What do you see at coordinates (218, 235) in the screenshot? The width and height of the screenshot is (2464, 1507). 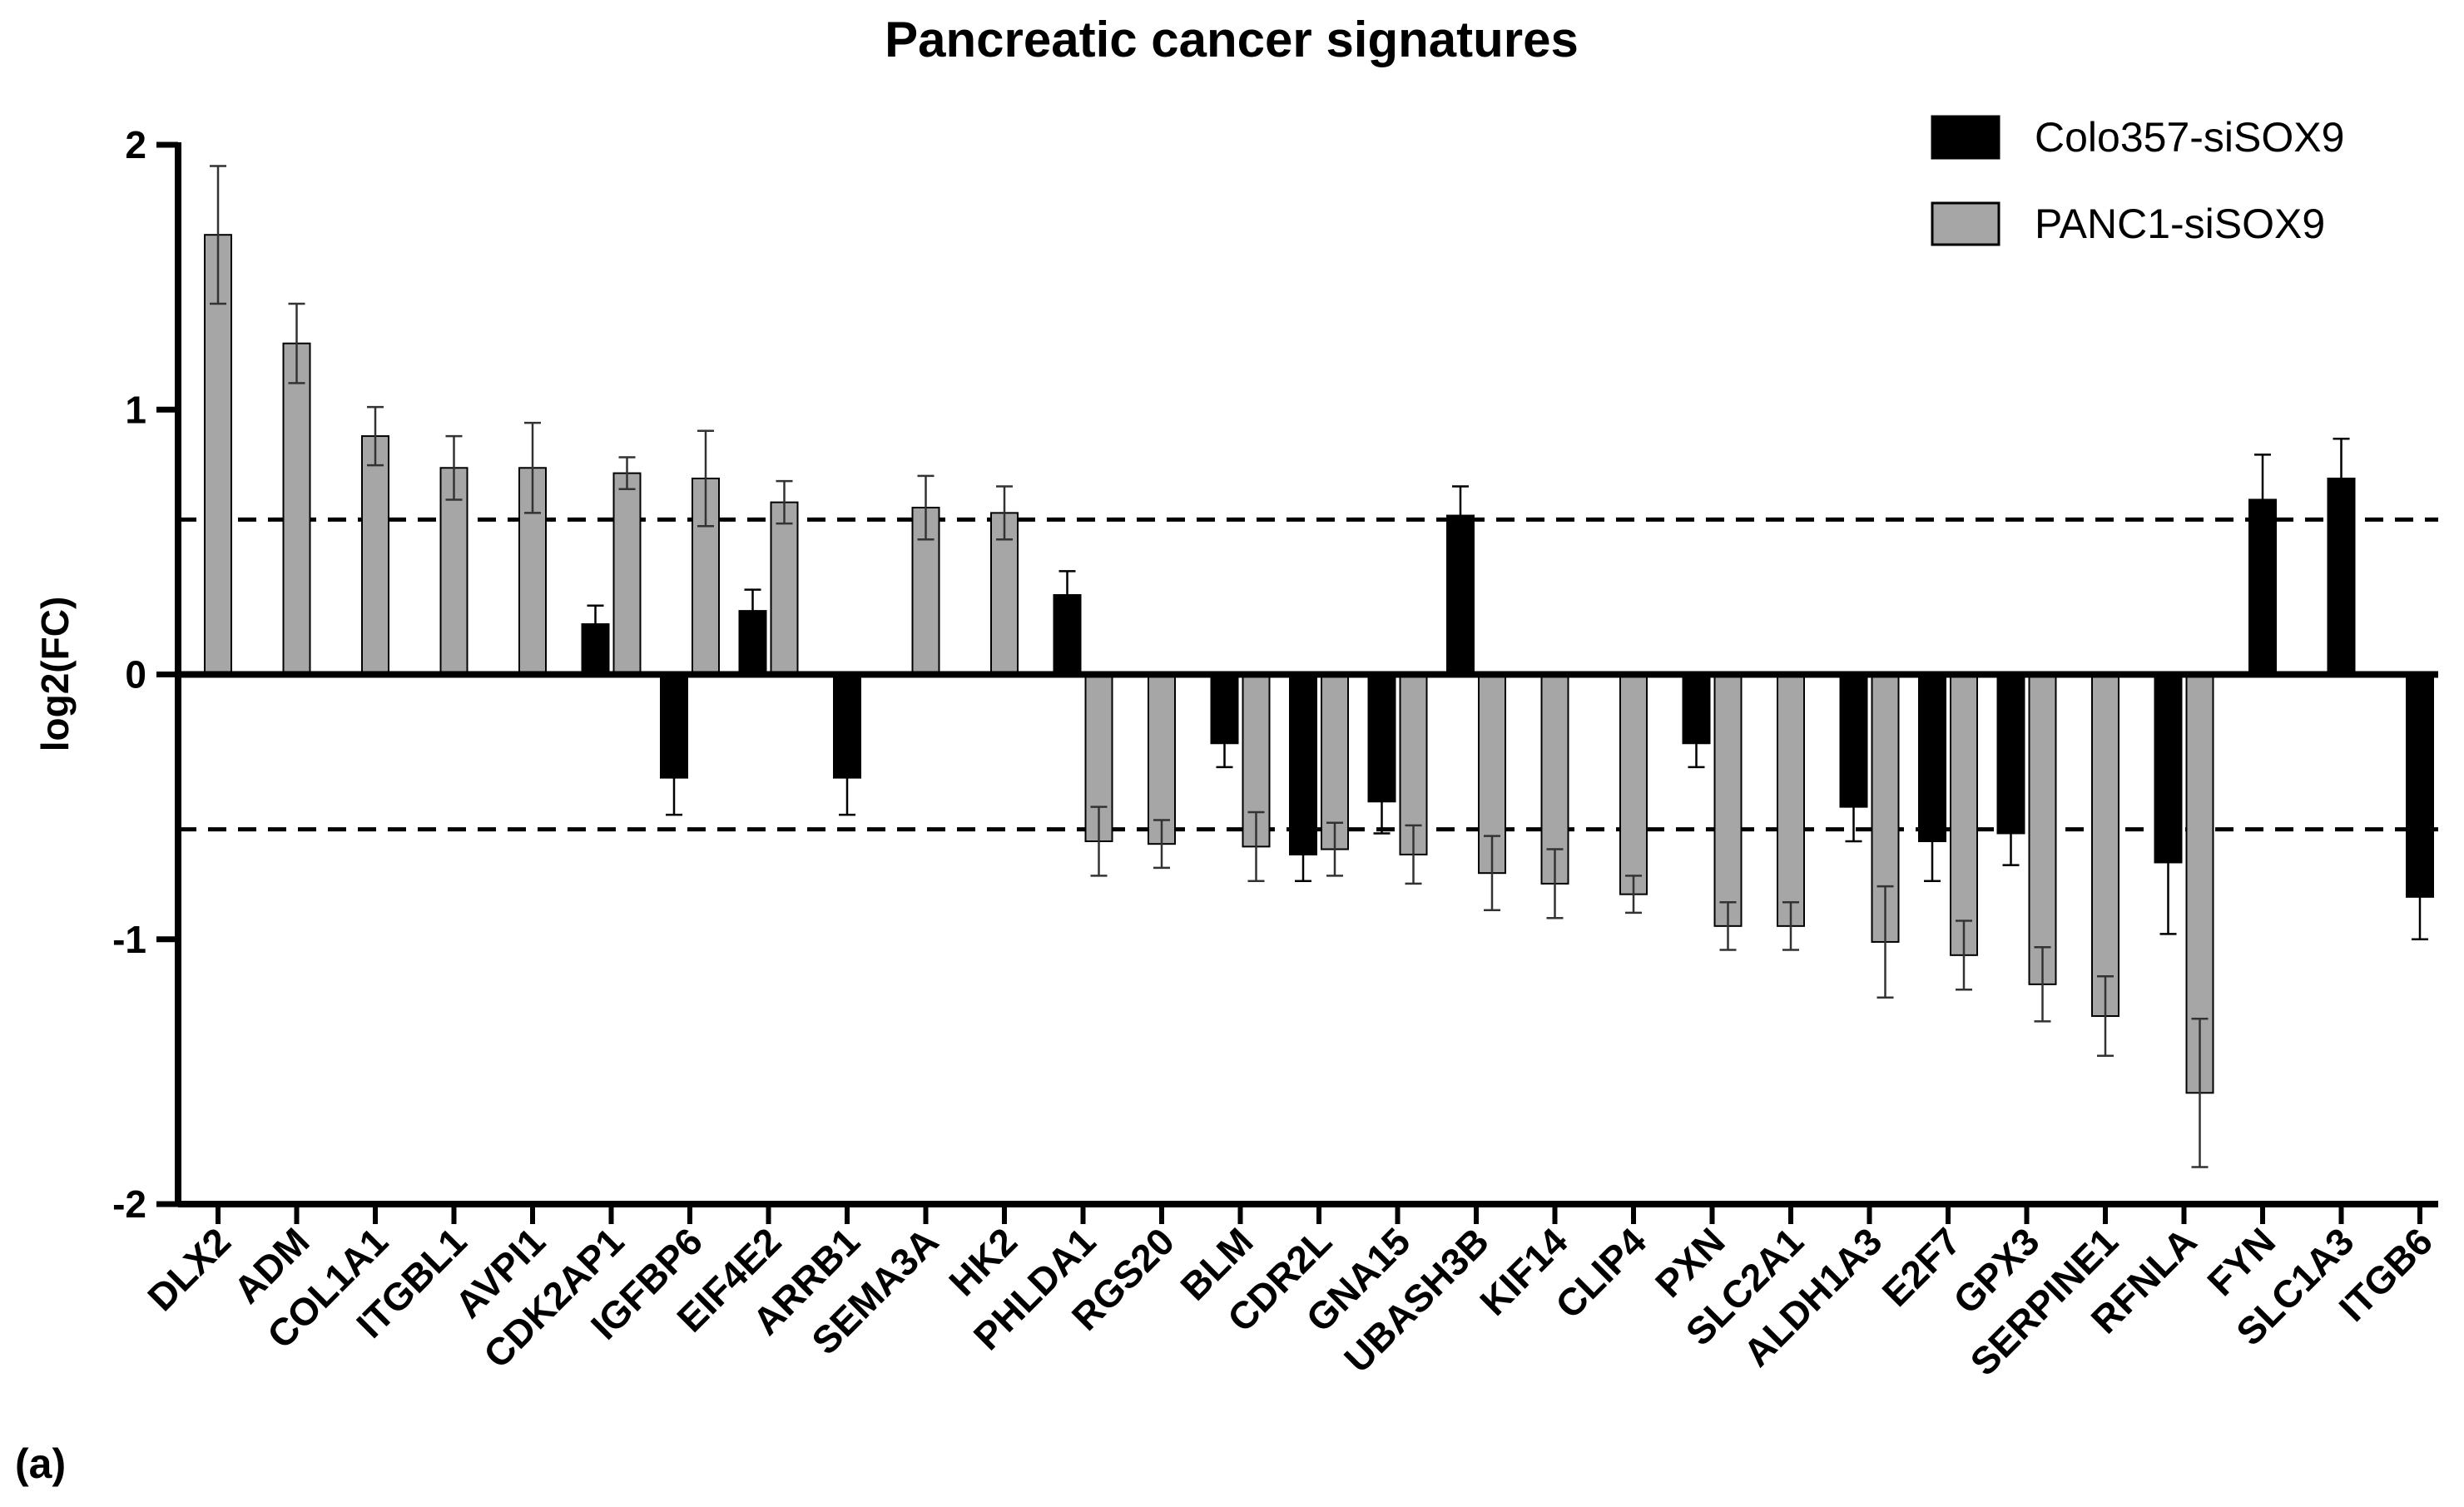 I see `error-bar-panc1-dlx2` at bounding box center [218, 235].